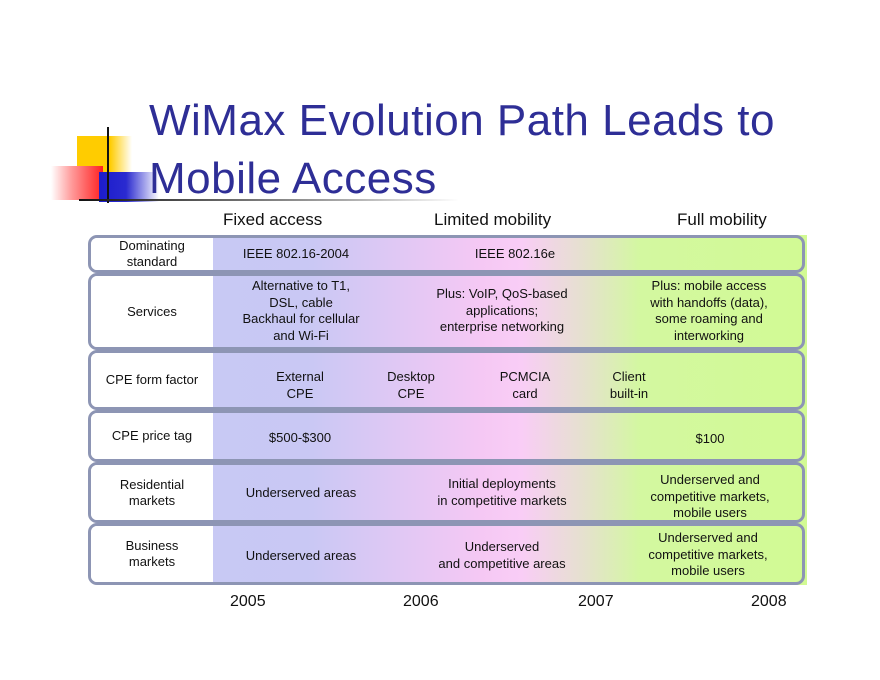  Describe the element at coordinates (493, 219) in the screenshot. I see `phase-limited-mobility: Limited mobility` at that location.